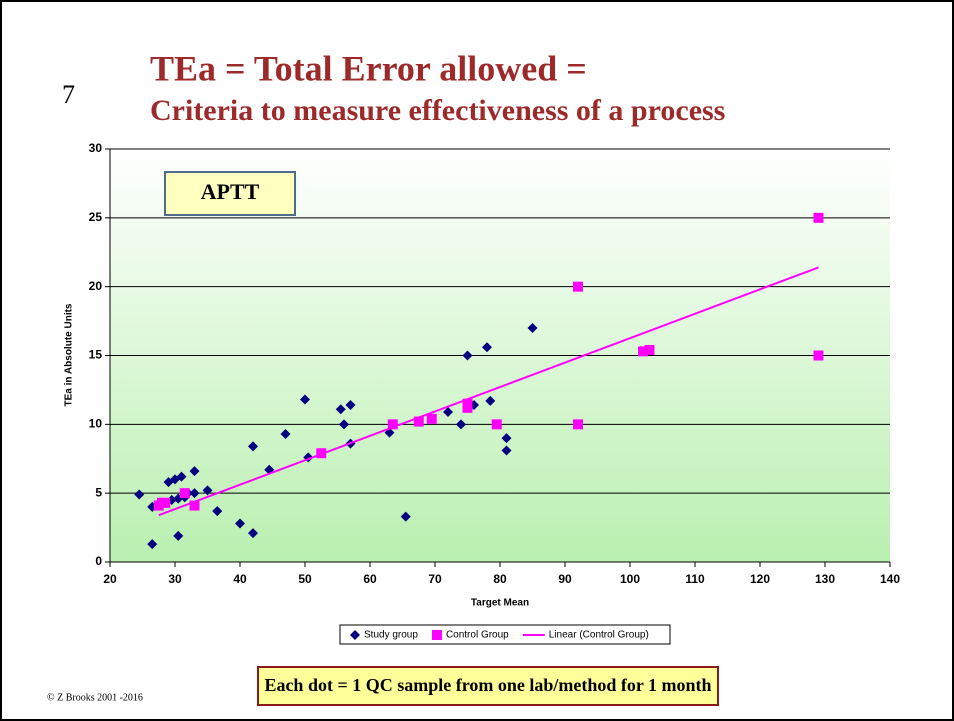 The image size is (954, 721). I want to click on y-tick-label: 0, so click(98, 561).